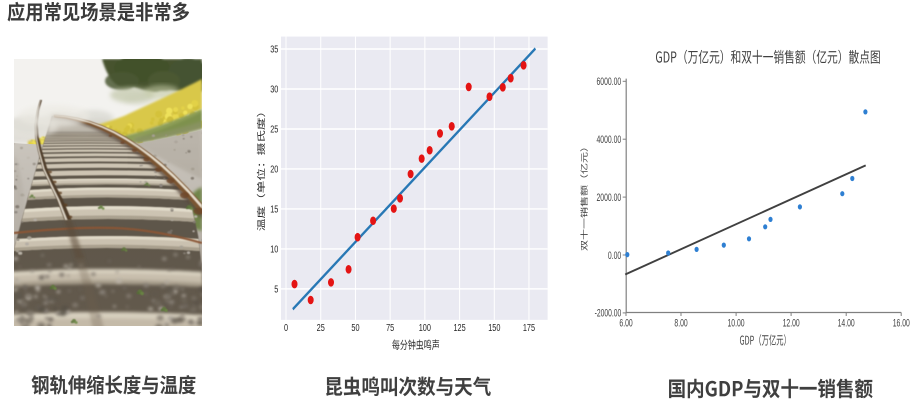  I want to click on svg-text: 50, so click(355, 328).